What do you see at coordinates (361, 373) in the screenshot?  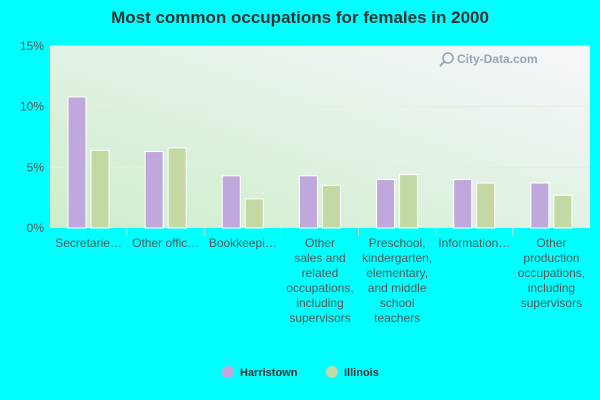 I see `legend-label-illinois: Illinois` at bounding box center [361, 373].